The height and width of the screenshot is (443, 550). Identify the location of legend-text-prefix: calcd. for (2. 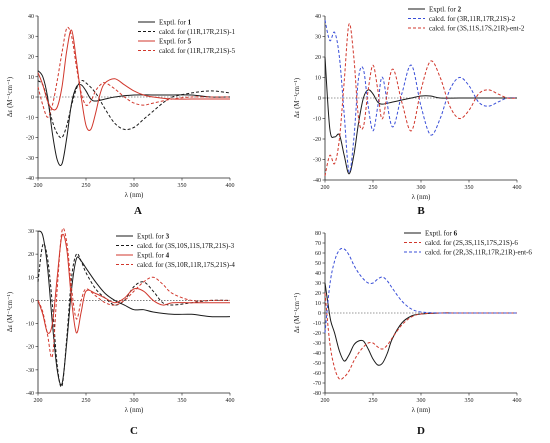
(442, 243).